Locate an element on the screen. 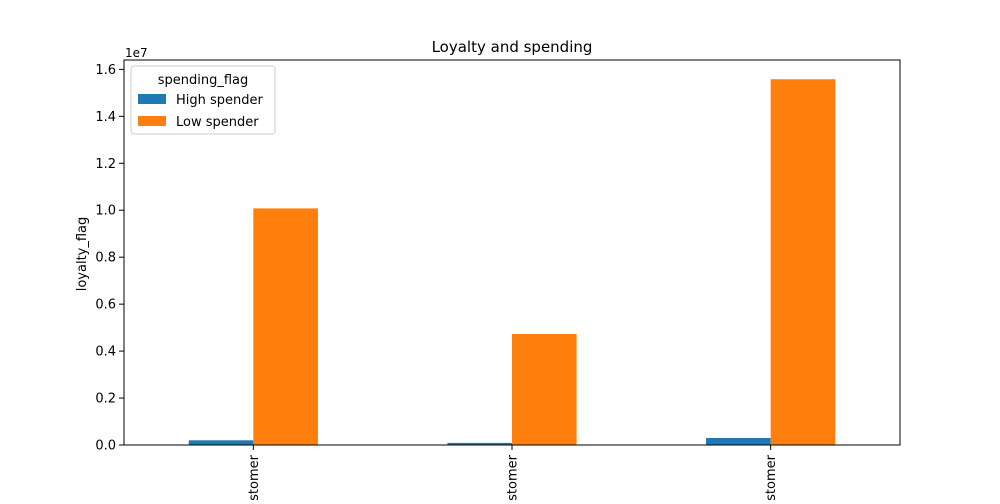 This screenshot has height=504, width=1000. y-axis-ticks: 0.0 0.2 0.4 0.6 0.8 1.0 1.2 1.4 1.6 is located at coordinates (109, 258).